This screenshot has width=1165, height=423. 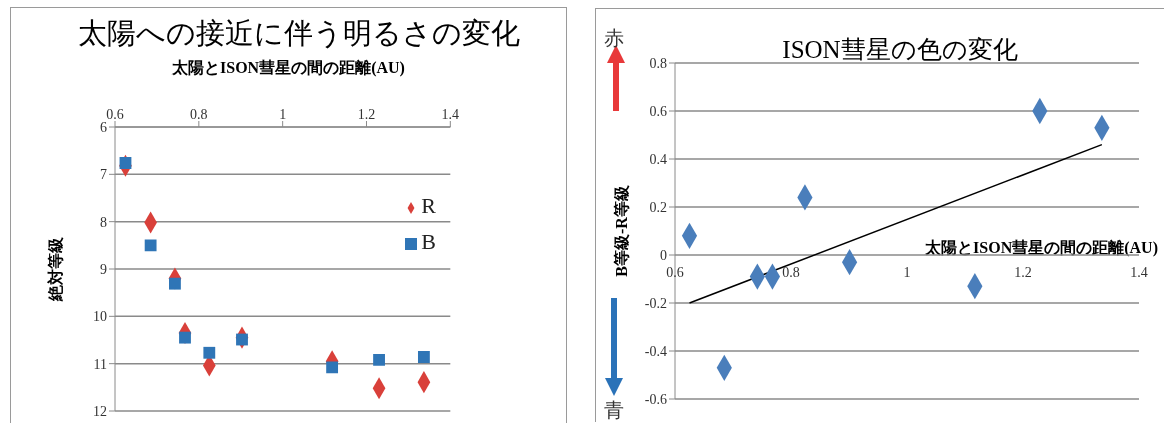 What do you see at coordinates (658, 159) in the screenshot?
I see `y-tick-label: 0.4` at bounding box center [658, 159].